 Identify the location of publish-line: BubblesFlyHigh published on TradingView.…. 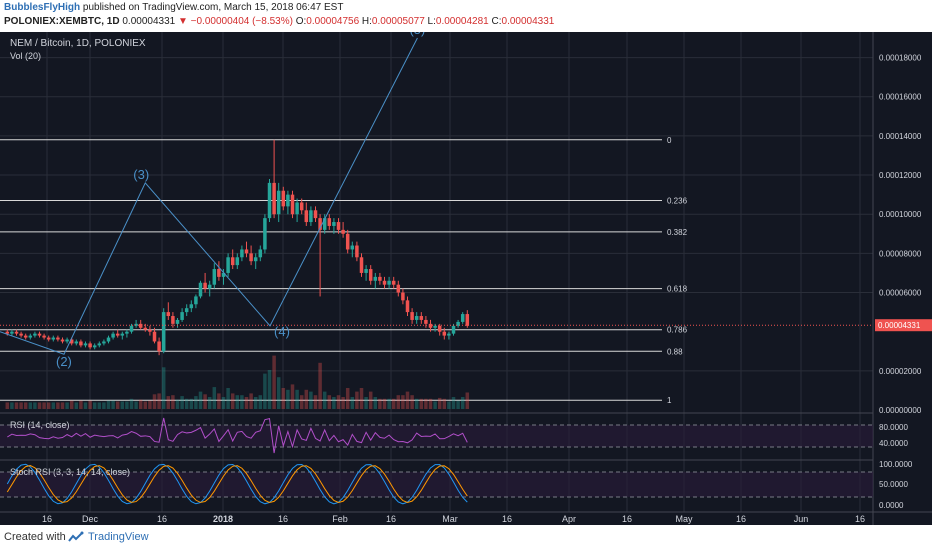
(173, 7).